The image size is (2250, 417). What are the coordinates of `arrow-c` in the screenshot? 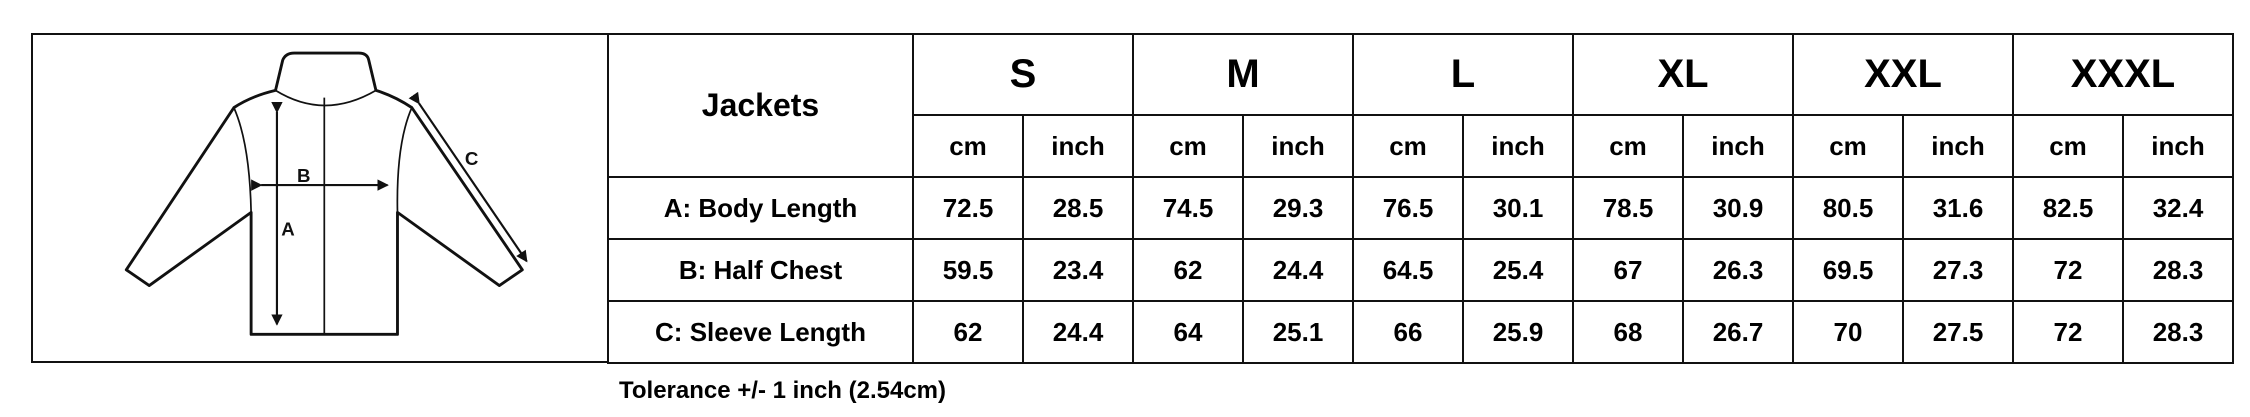 It's located at (468, 177).